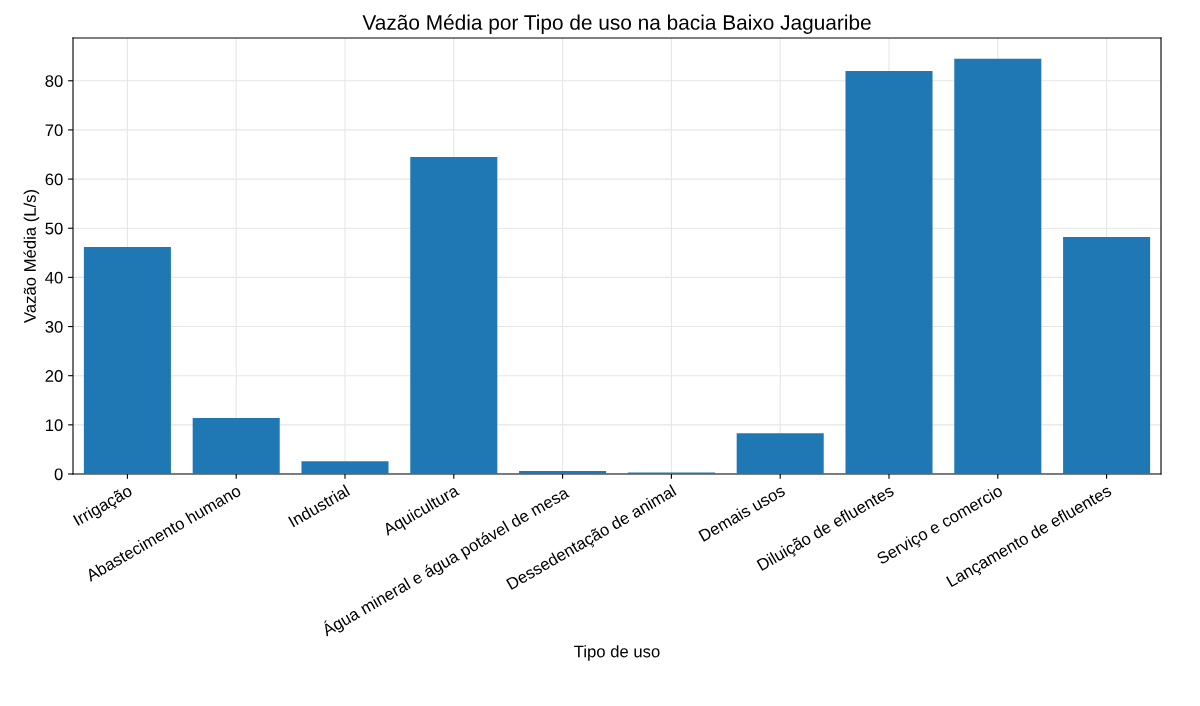 The image size is (1200, 706). I want to click on chart-title: Vazão Média por Tipo de uso na bacia Baixo Jaguaribe, so click(616, 24).